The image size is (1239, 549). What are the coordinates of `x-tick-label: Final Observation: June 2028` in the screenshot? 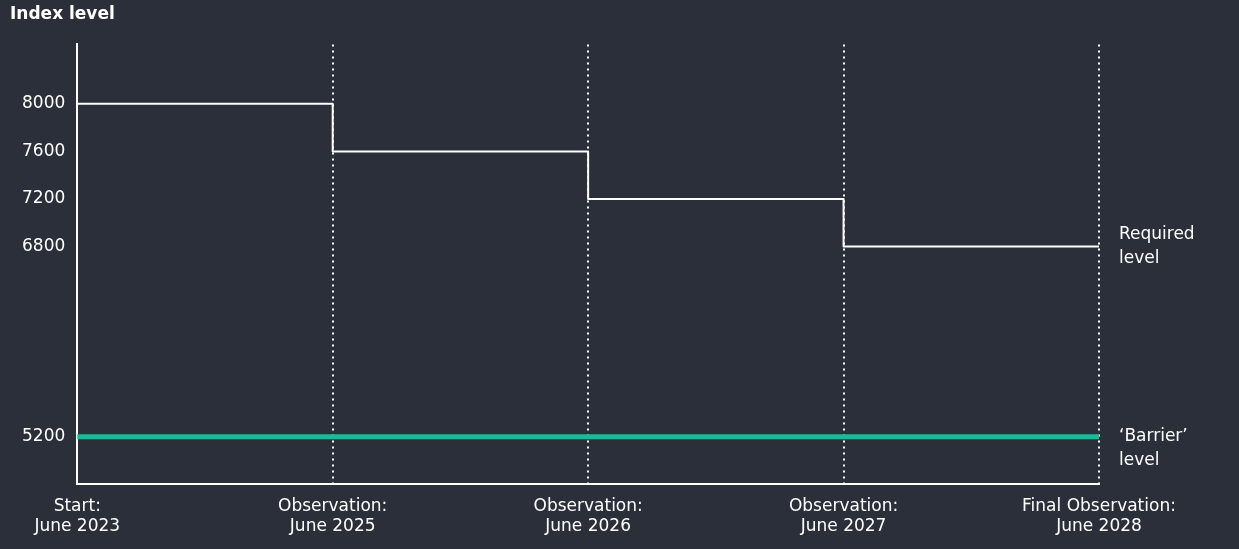 It's located at (1099, 515).